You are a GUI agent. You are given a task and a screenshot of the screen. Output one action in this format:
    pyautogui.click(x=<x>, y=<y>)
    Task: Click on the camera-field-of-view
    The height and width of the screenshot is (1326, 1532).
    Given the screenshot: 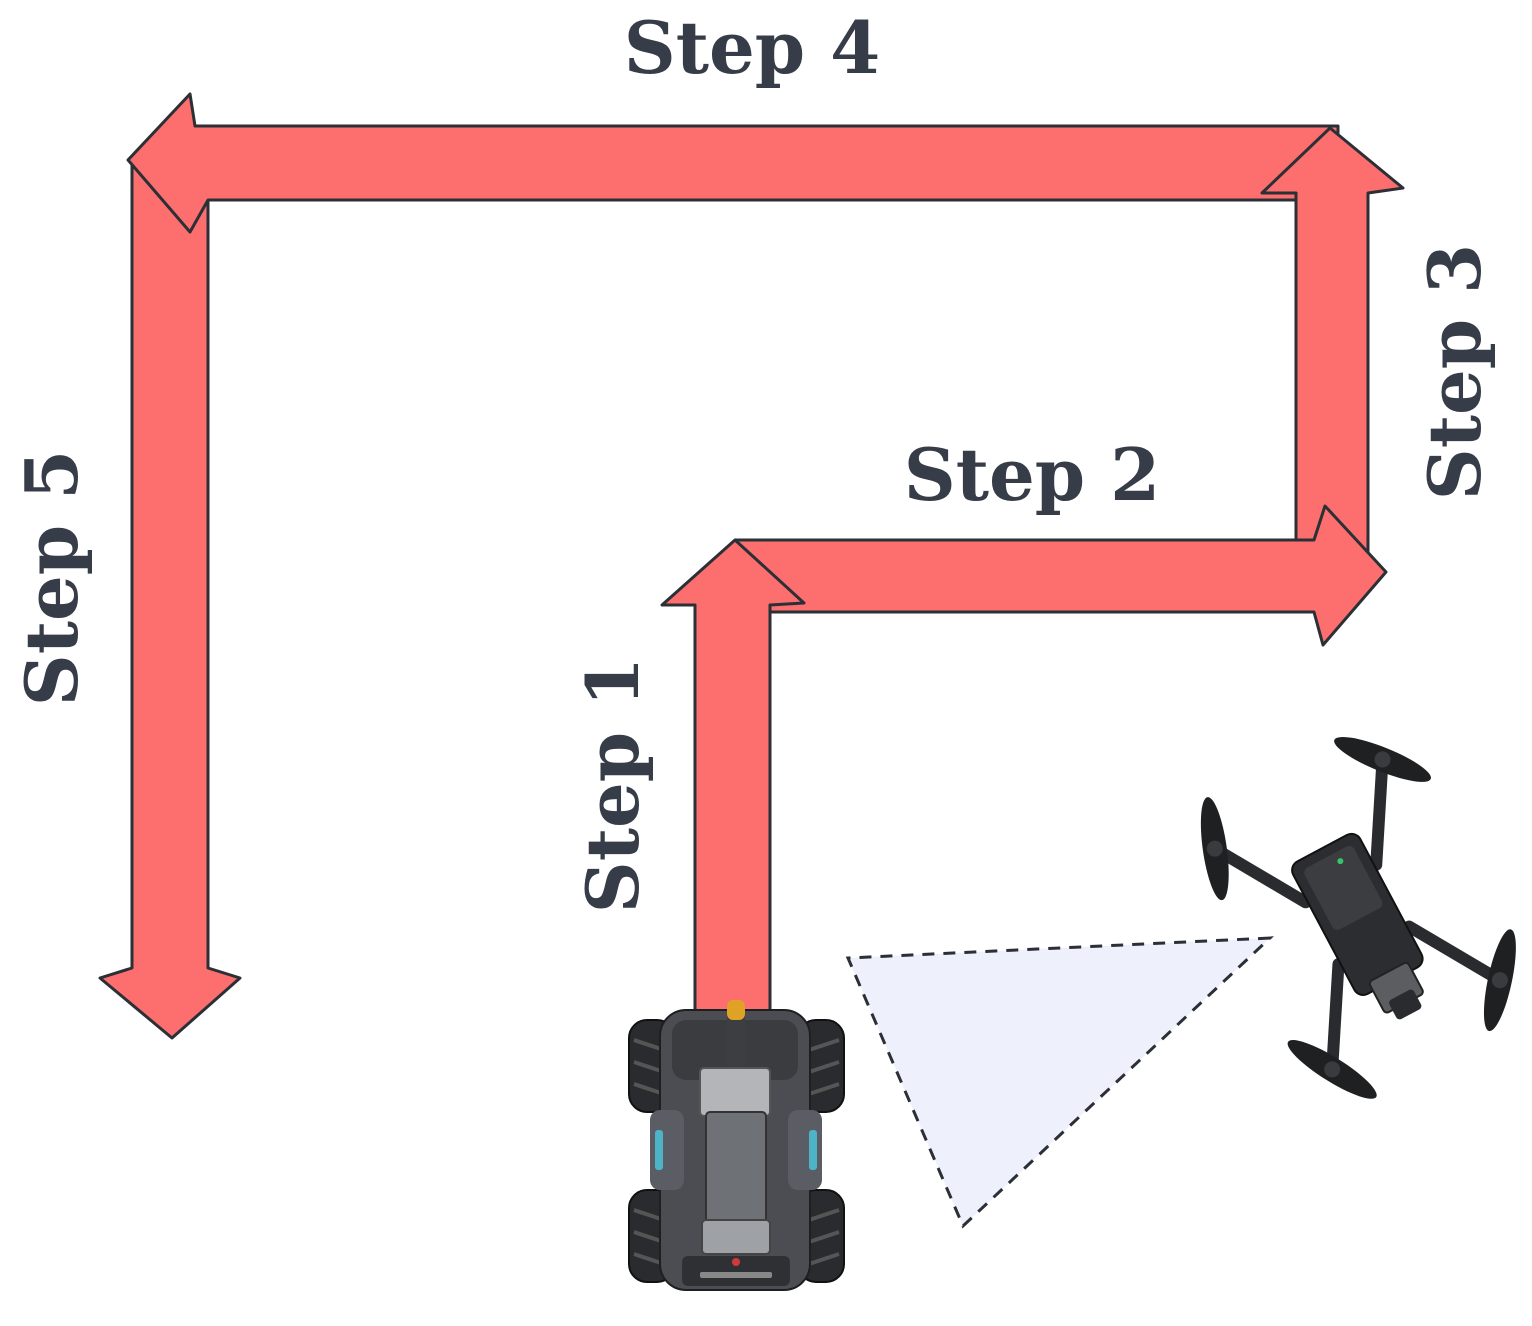 What is the action you would take?
    pyautogui.click(x=1059, y=1082)
    